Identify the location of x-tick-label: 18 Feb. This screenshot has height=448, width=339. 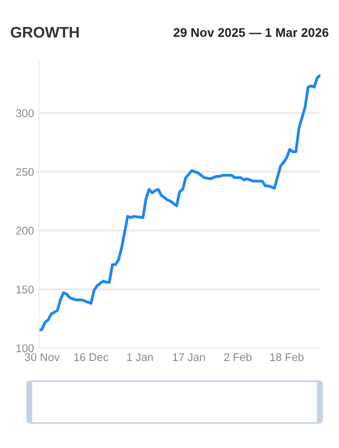
(287, 357).